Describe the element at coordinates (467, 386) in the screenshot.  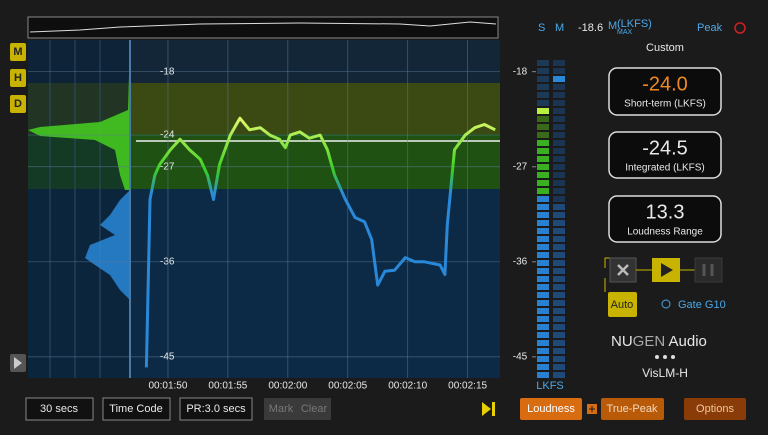
I see `x-tick-label: 00:02:15` at that location.